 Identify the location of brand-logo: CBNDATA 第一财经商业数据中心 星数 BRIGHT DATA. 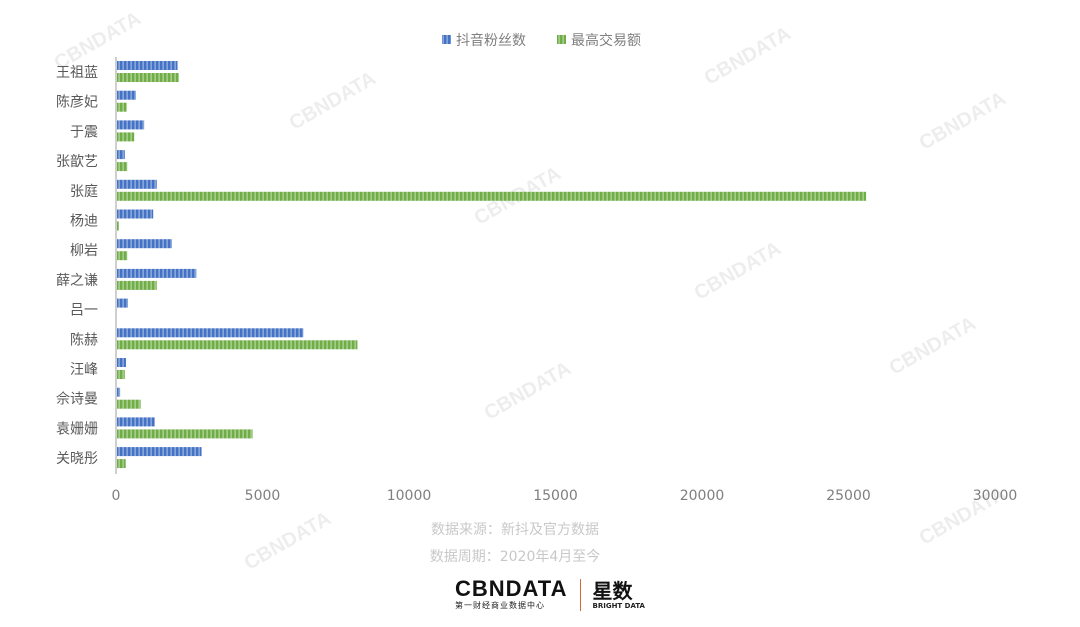
(550, 594).